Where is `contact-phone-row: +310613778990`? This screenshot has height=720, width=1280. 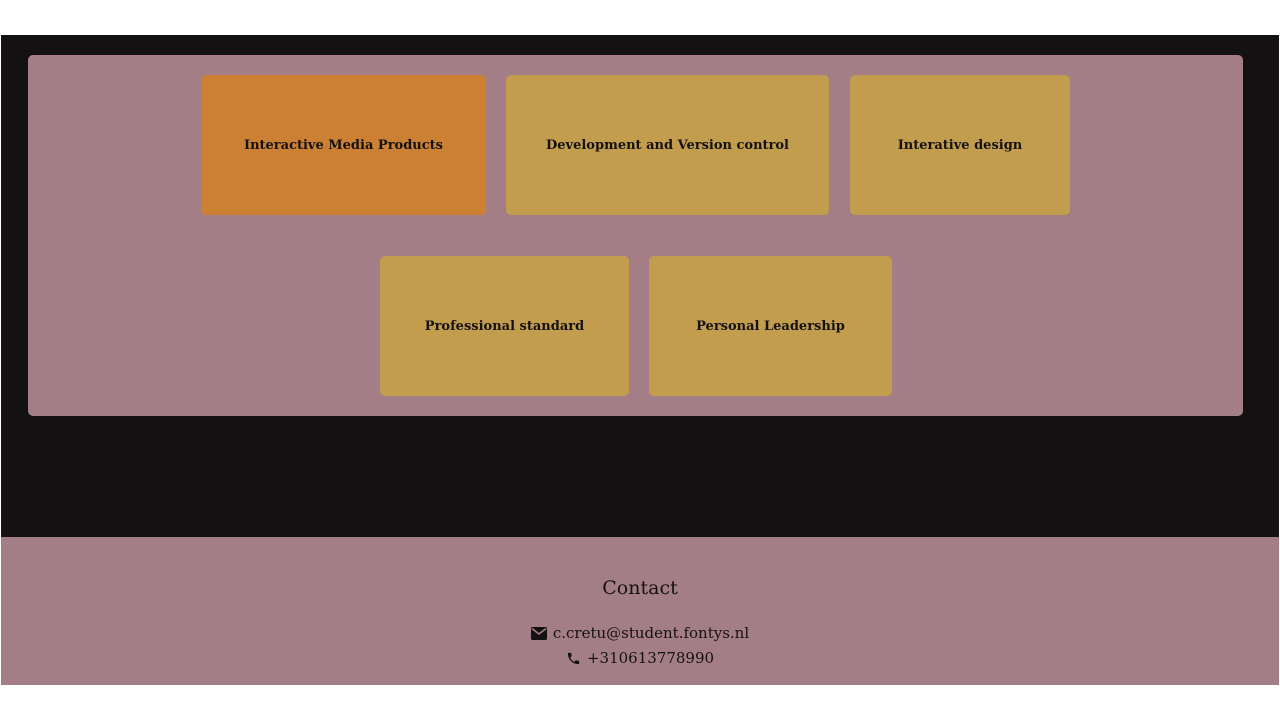 contact-phone-row: +310613778990 is located at coordinates (640, 658).